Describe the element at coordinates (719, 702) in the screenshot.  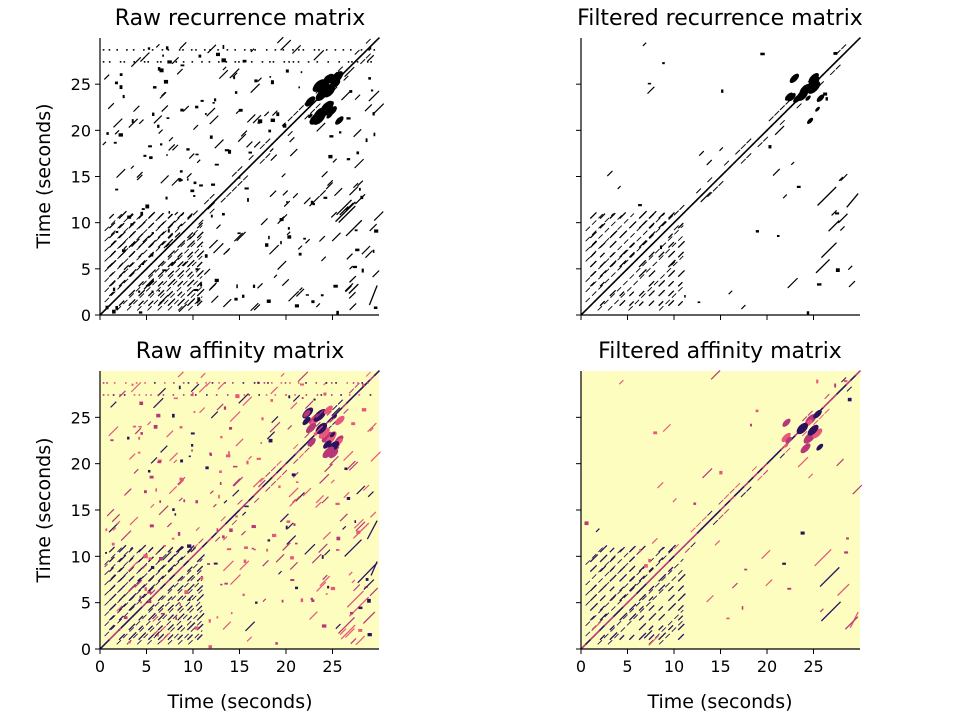
I see `x-axis-label: Time (seconds)` at that location.